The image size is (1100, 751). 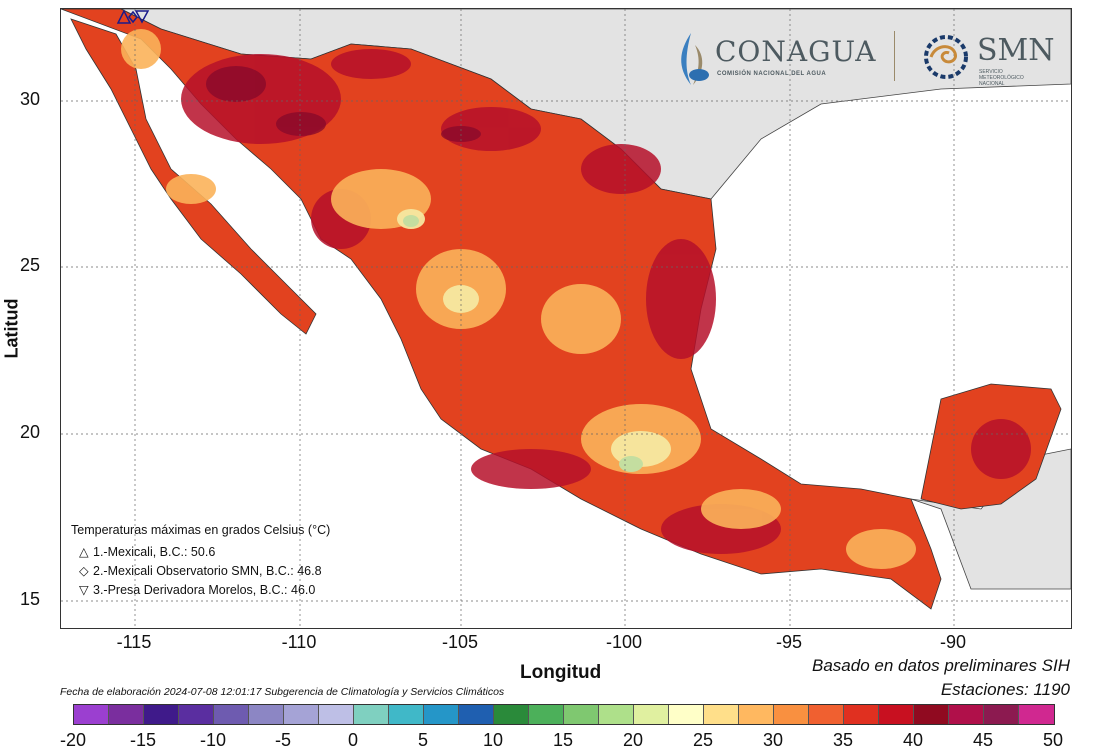 I want to click on conagua-logo: CONAGUA COMISIÓN NACIONAL DEL AGUA, so click(x=776, y=61).